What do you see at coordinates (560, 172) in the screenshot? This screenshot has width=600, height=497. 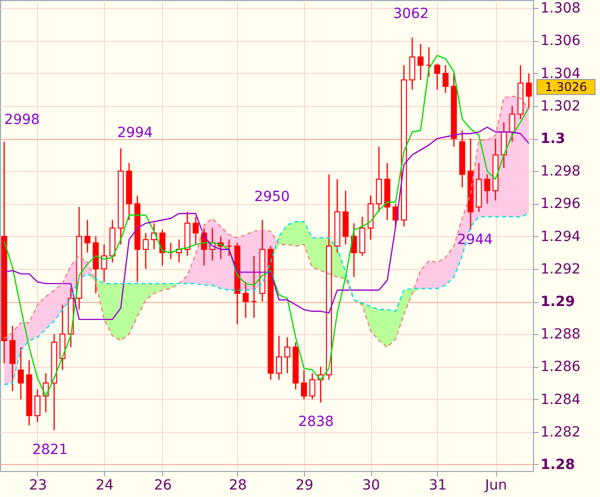 I see `y-tick-label: 1.298` at bounding box center [560, 172].